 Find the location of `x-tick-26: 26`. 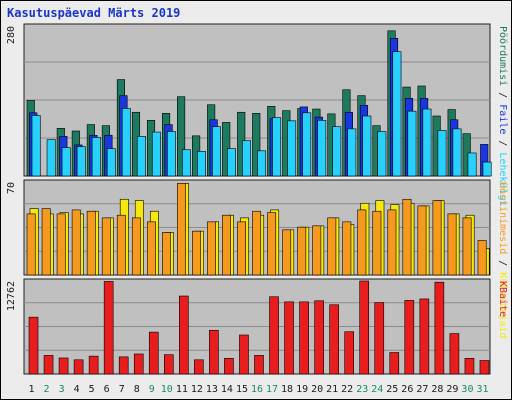

x-tick-26: 26 is located at coordinates (407, 389).